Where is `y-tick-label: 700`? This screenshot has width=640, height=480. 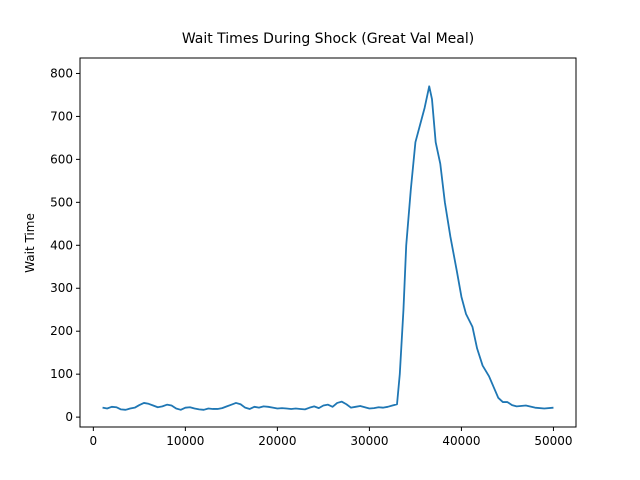 y-tick-label: 700 is located at coordinates (61, 116).